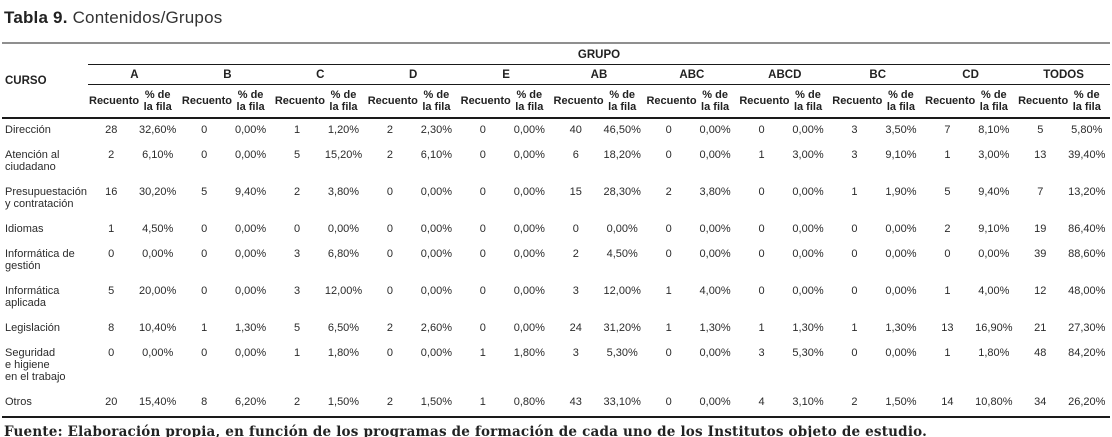 The image size is (1112, 437). Describe the element at coordinates (622, 155) in the screenshot. I see `table-cell: 18,20%` at that location.